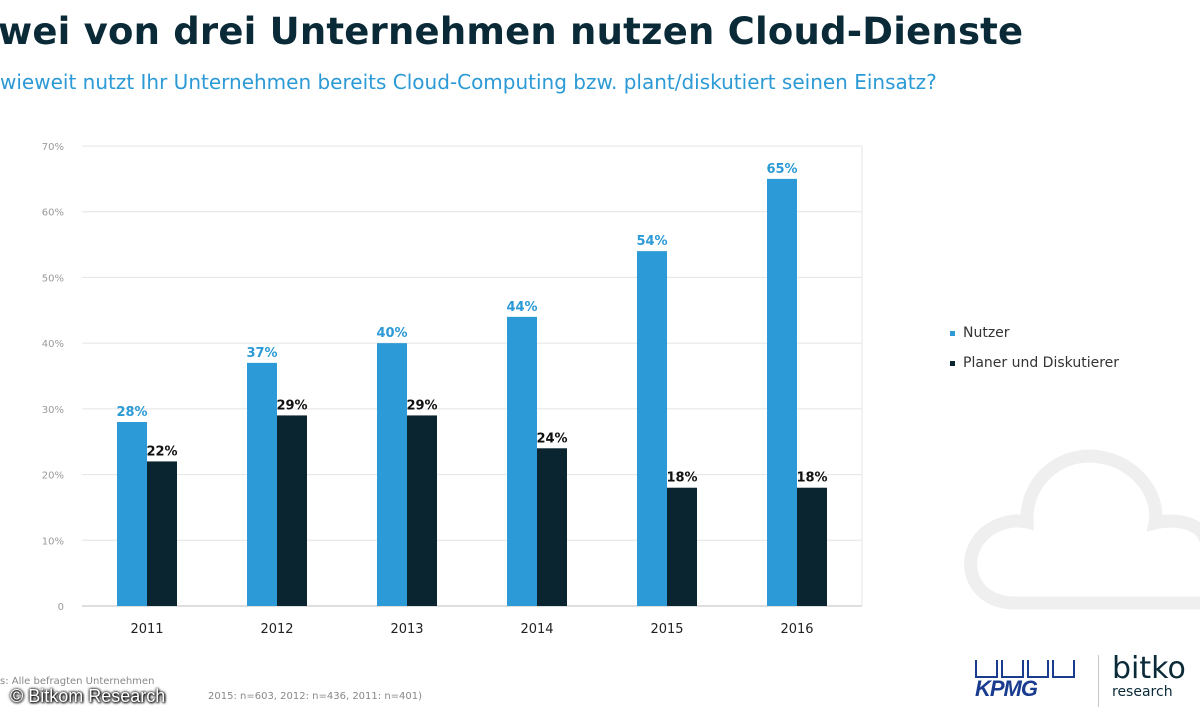 This screenshot has width=1200, height=720. What do you see at coordinates (782, 392) in the screenshot?
I see `bar-nutzer-2016` at bounding box center [782, 392].